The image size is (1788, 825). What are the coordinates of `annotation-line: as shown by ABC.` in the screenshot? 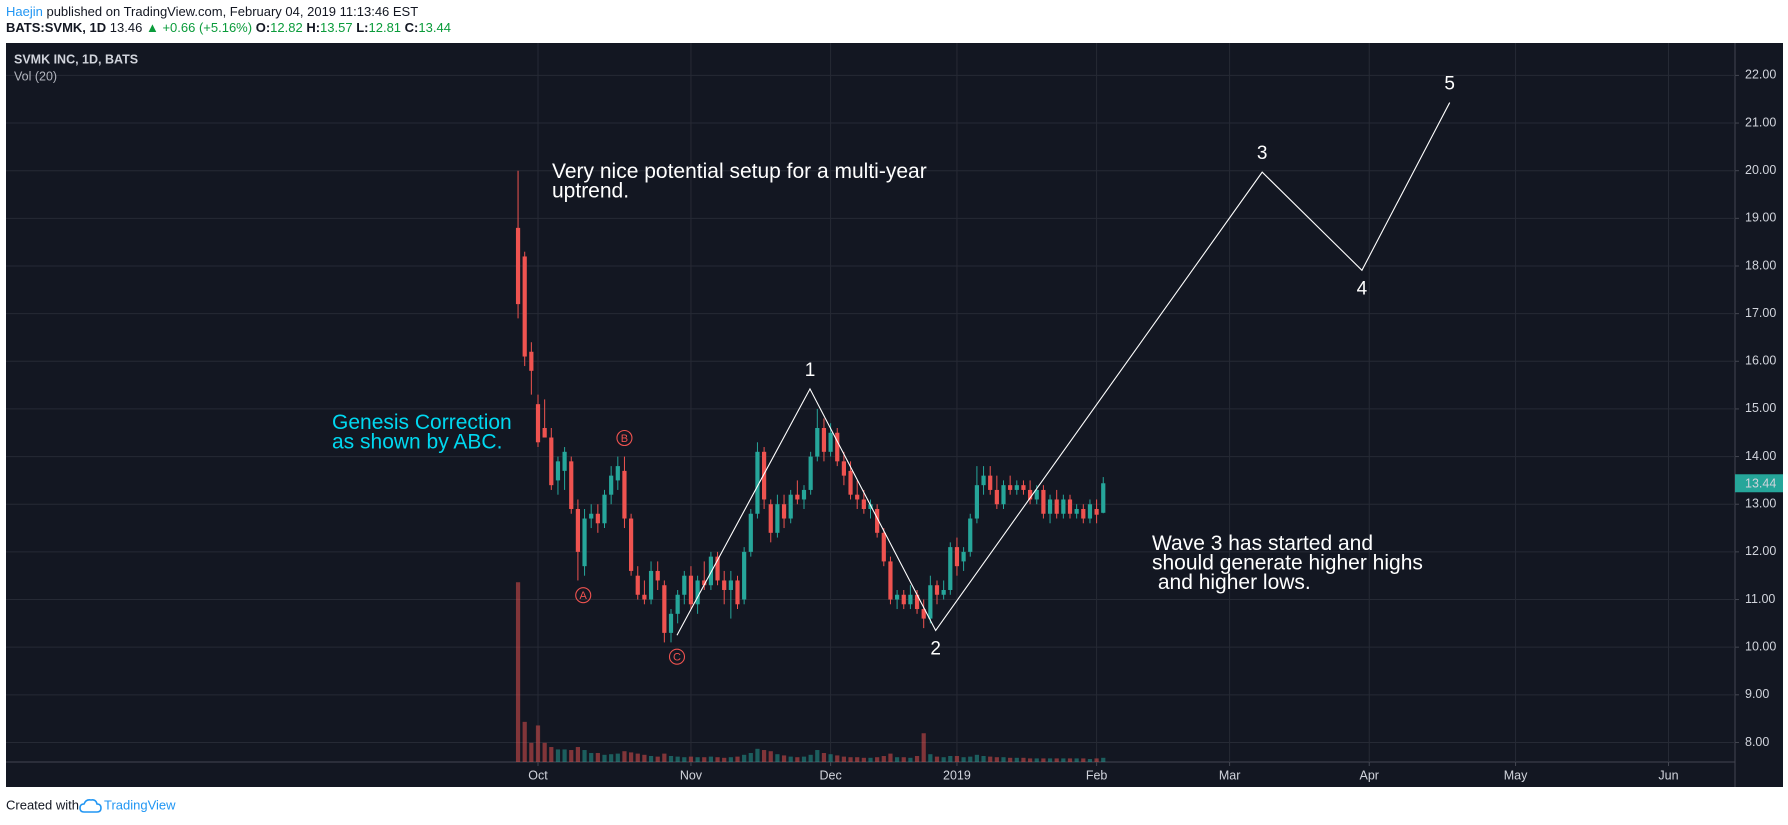 It's located at (417, 441).